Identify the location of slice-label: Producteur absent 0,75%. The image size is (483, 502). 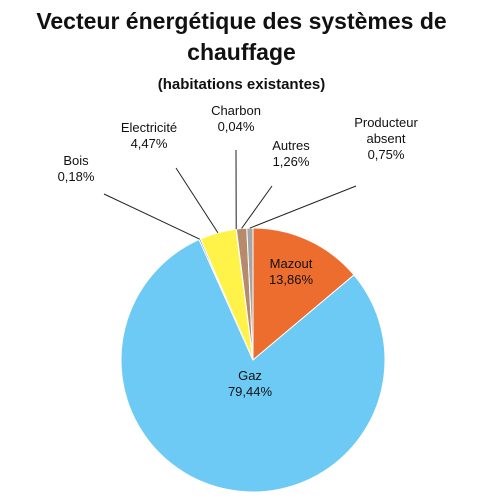
(386, 138).